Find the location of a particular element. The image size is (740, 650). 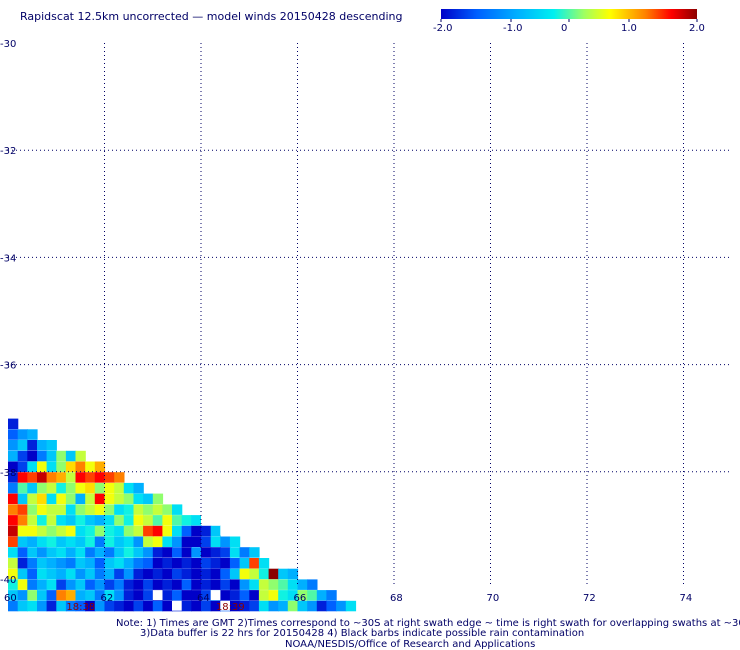

pass-time-label: 18:39 is located at coordinates (230, 607).